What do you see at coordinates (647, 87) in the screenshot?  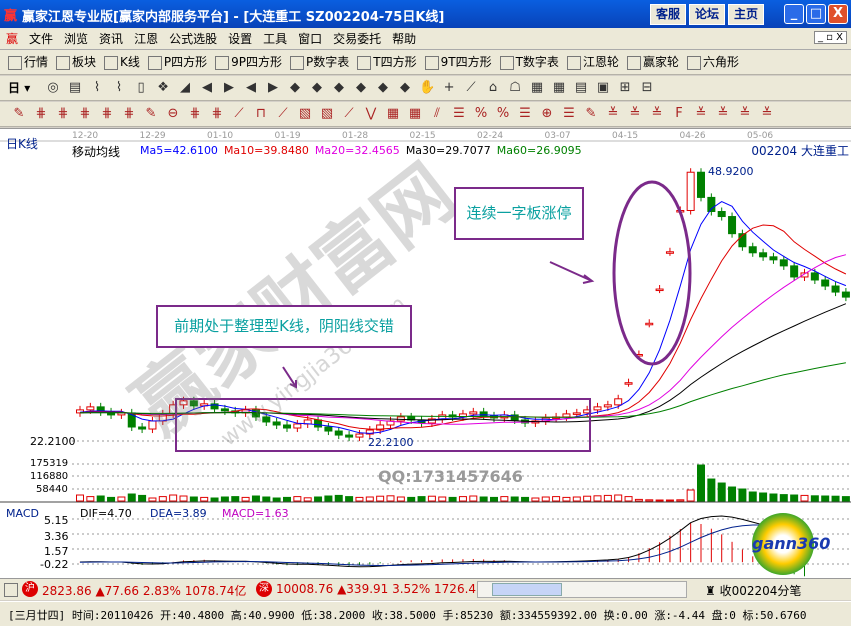 I see `tool-icon: ⊟` at bounding box center [647, 87].